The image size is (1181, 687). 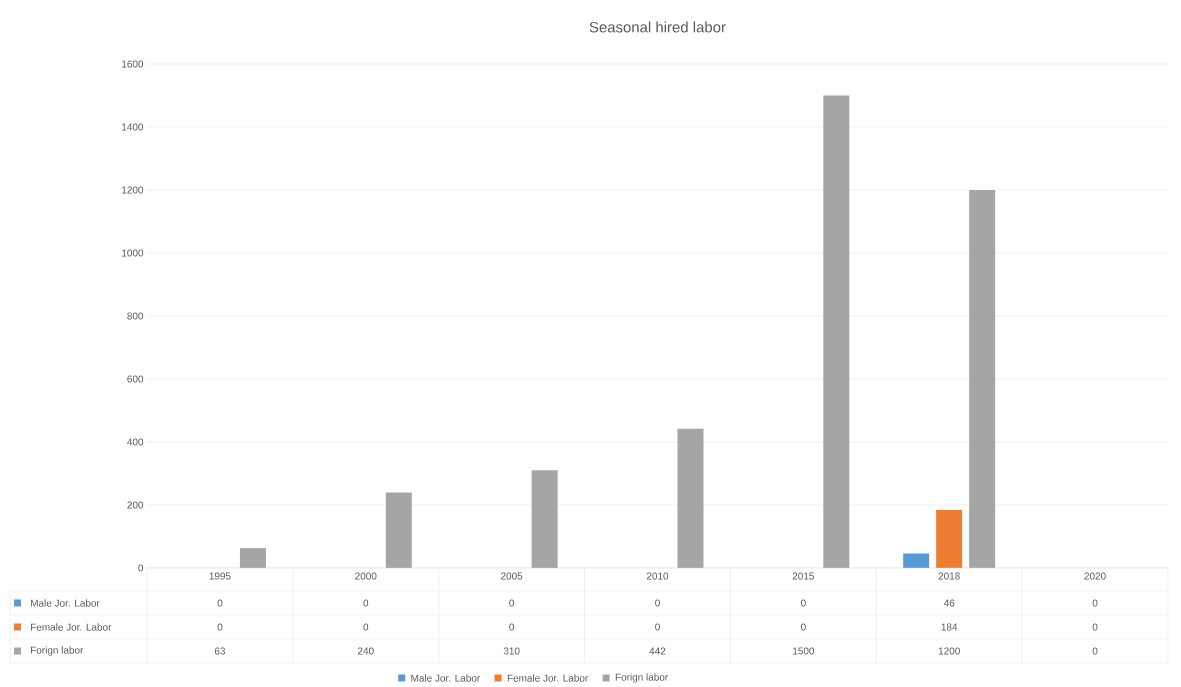 What do you see at coordinates (657, 576) in the screenshot?
I see `x-tick-label: 2010` at bounding box center [657, 576].